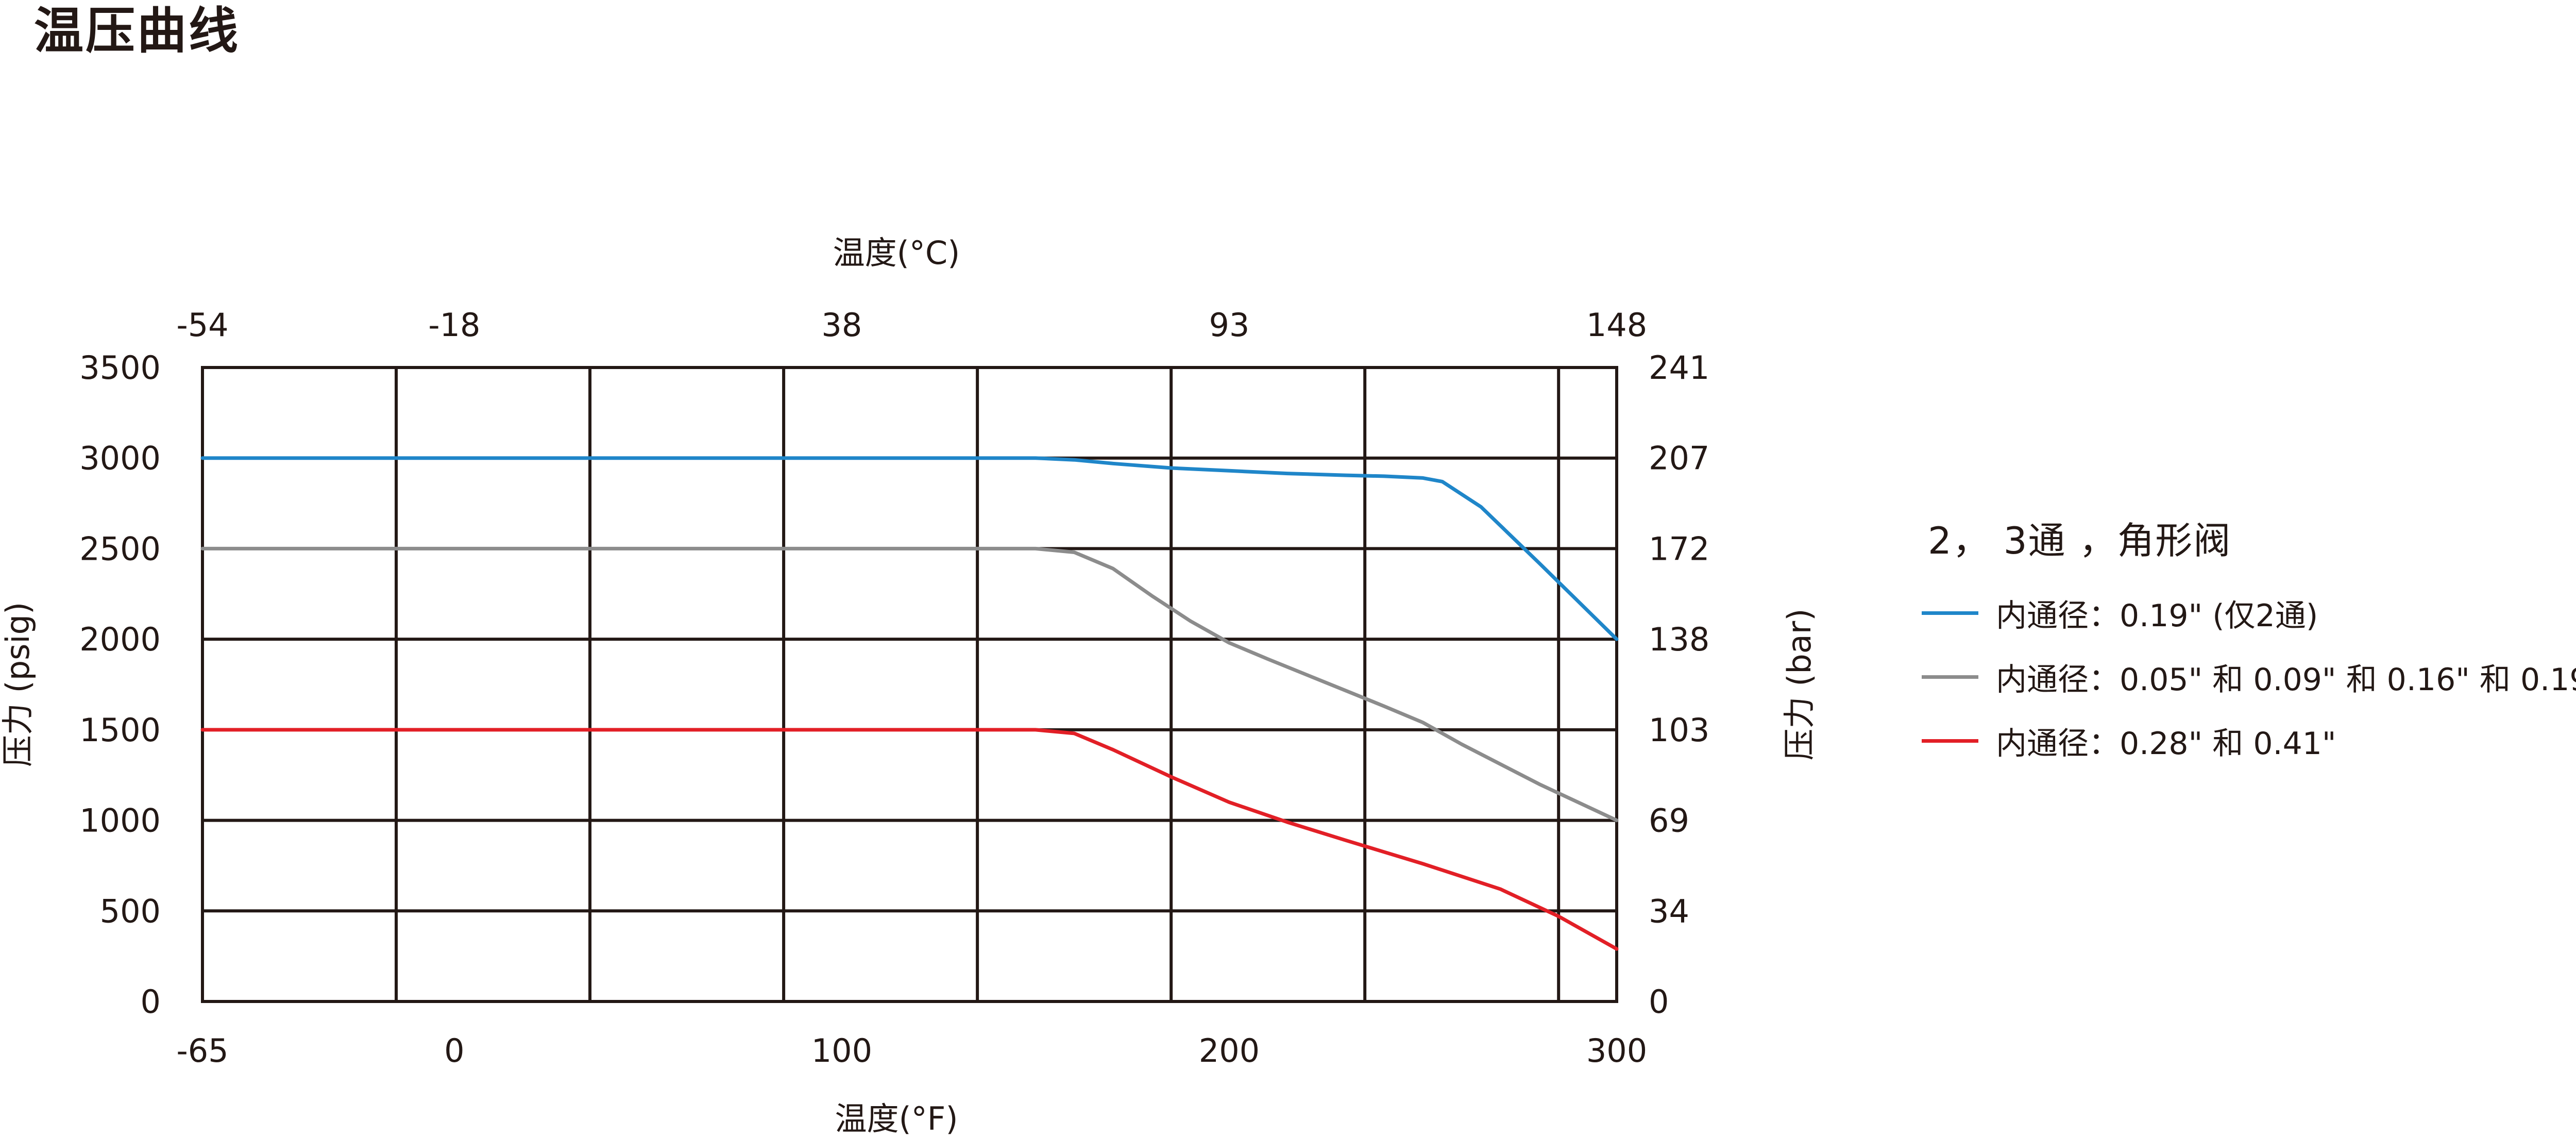 The height and width of the screenshot is (1136, 2576). Describe the element at coordinates (2286, 680) in the screenshot. I see `legend-label-series-2: 内通径：0.05" 和 0.09" 和 0.16" 和 0.19"` at that location.